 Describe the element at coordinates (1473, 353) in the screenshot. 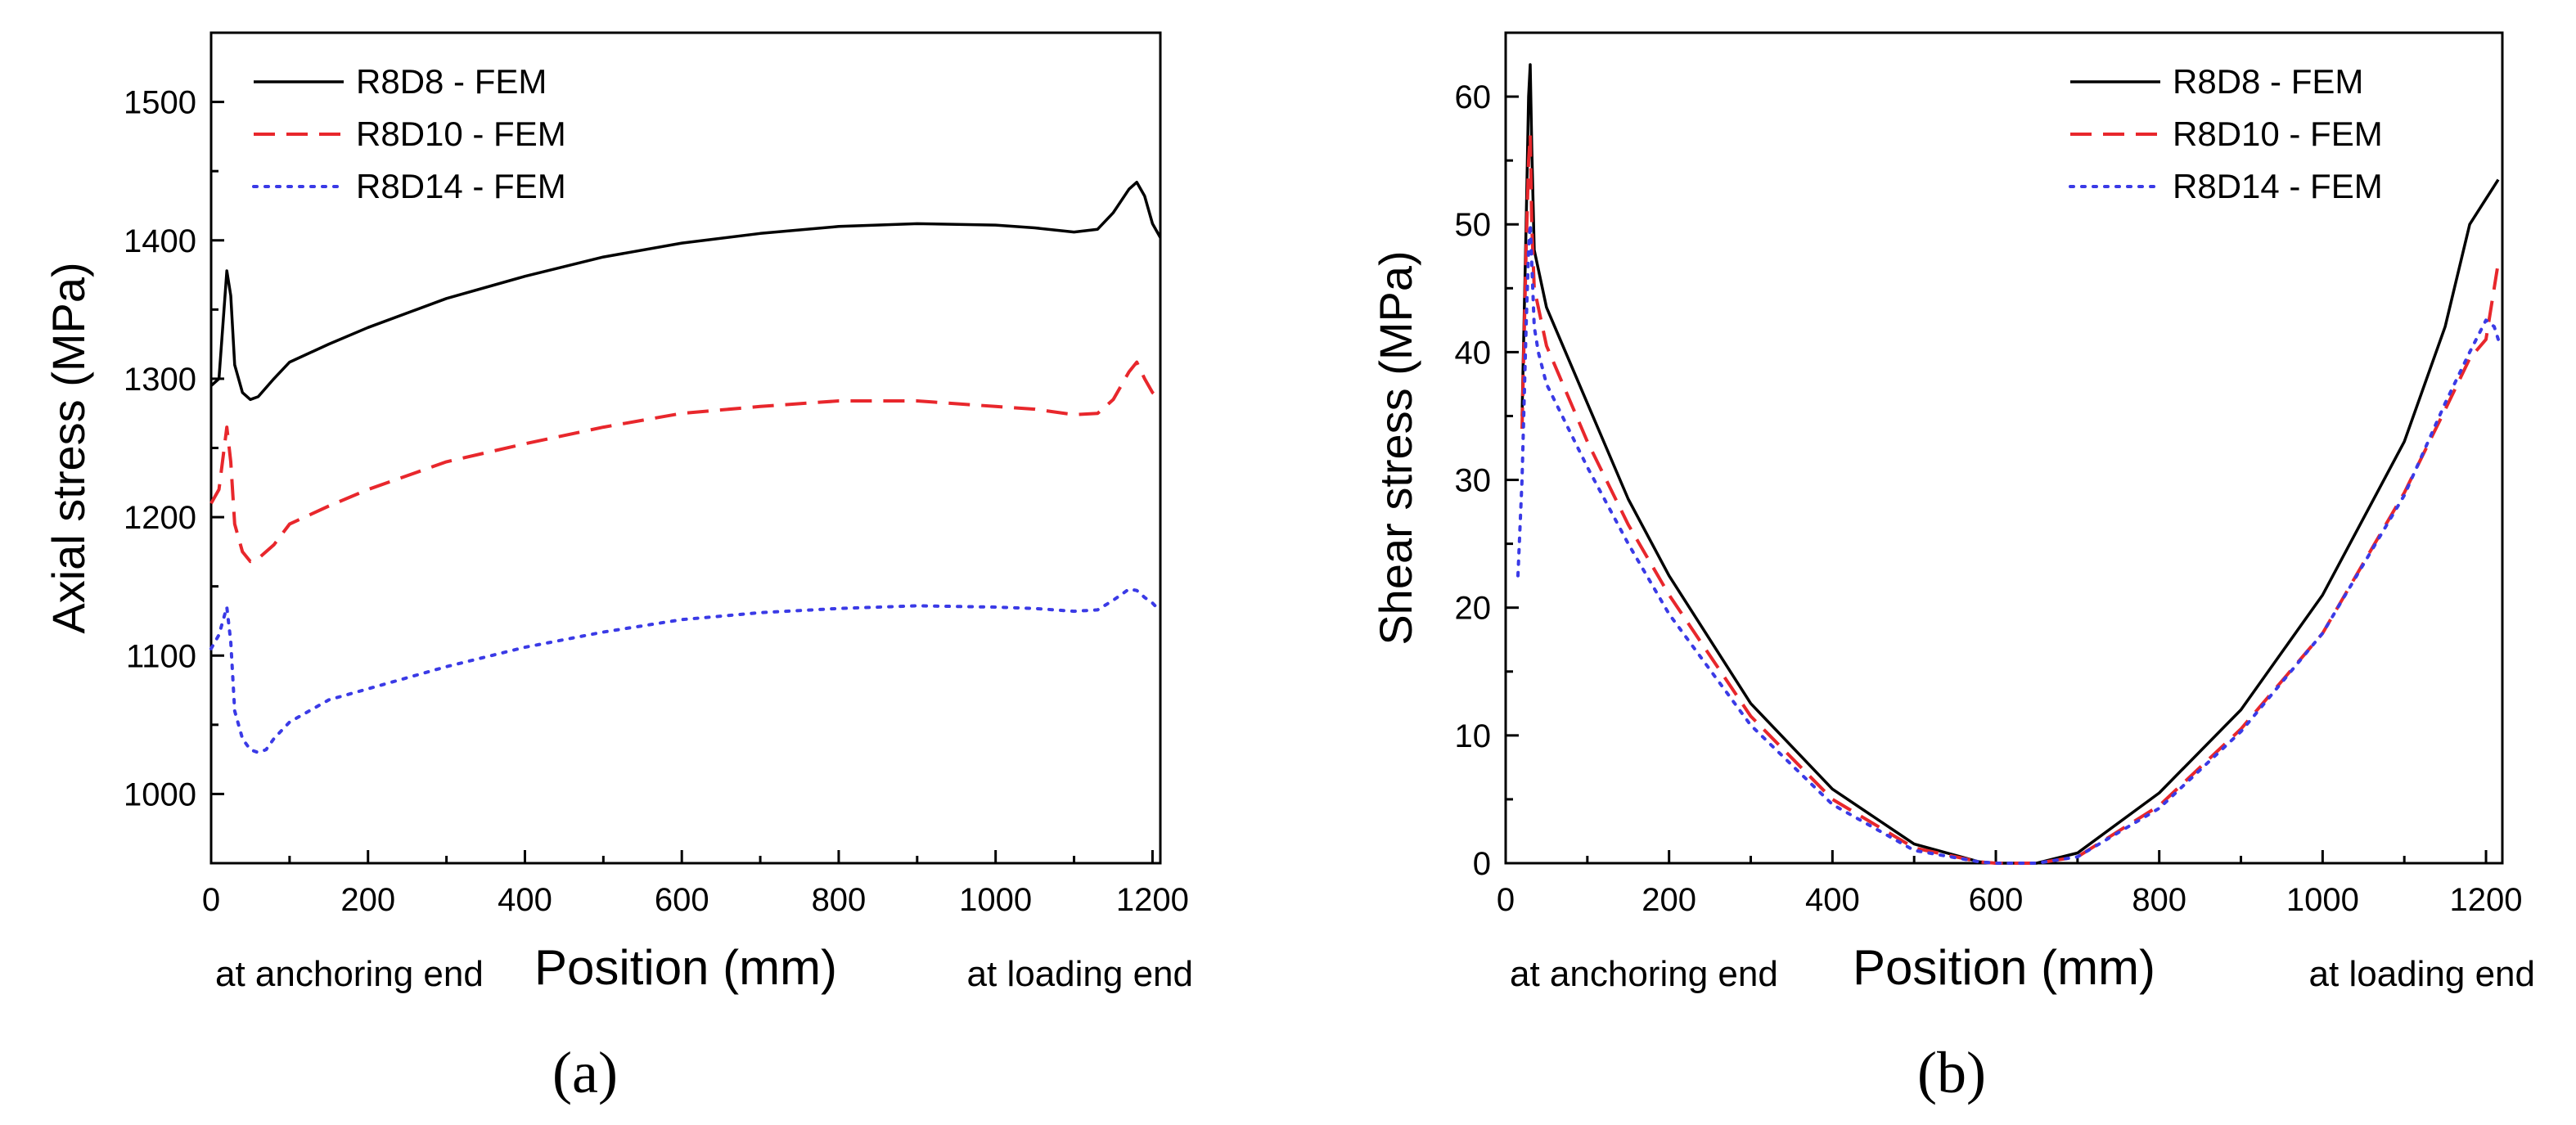

I see `y-tick-label: 40` at that location.